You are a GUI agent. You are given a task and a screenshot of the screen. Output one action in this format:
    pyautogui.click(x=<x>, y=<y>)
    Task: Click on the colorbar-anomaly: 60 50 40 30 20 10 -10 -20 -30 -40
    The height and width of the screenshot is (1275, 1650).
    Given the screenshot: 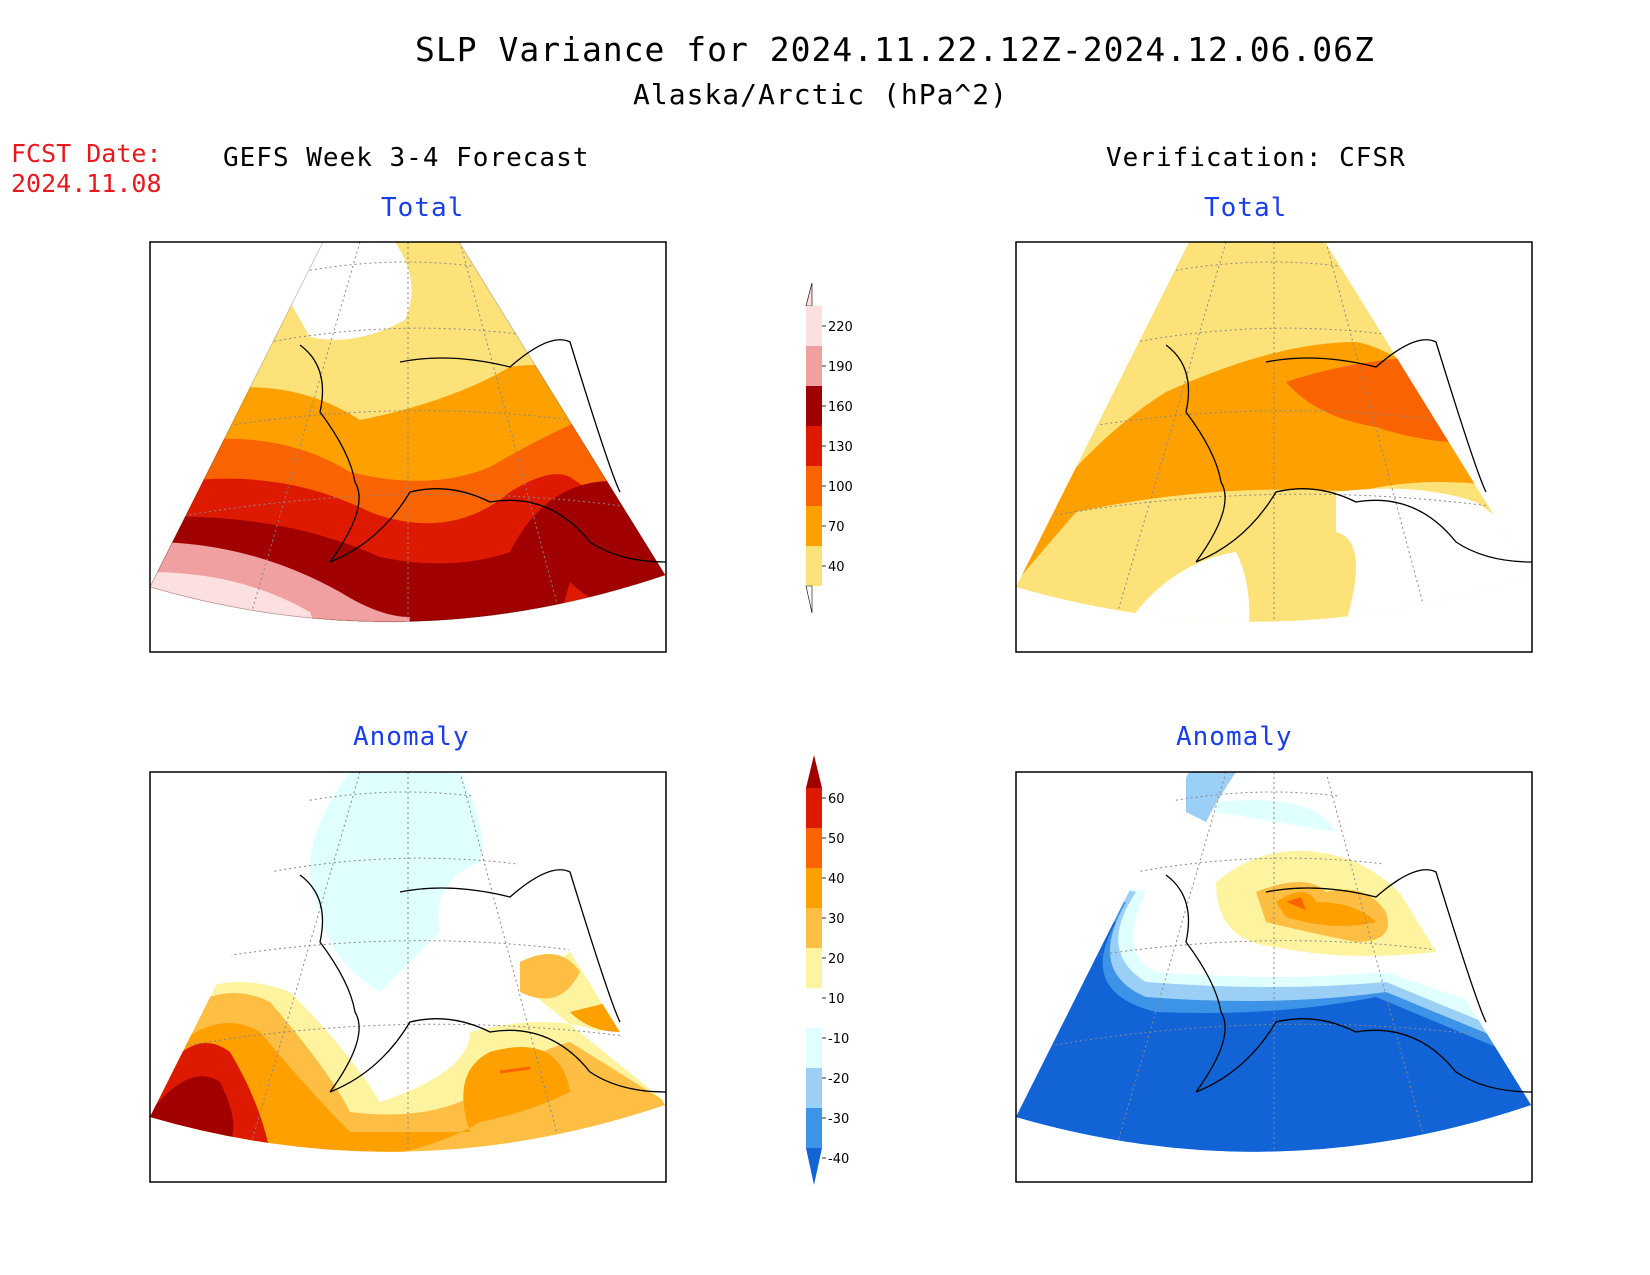 What is the action you would take?
    pyautogui.click(x=827, y=970)
    